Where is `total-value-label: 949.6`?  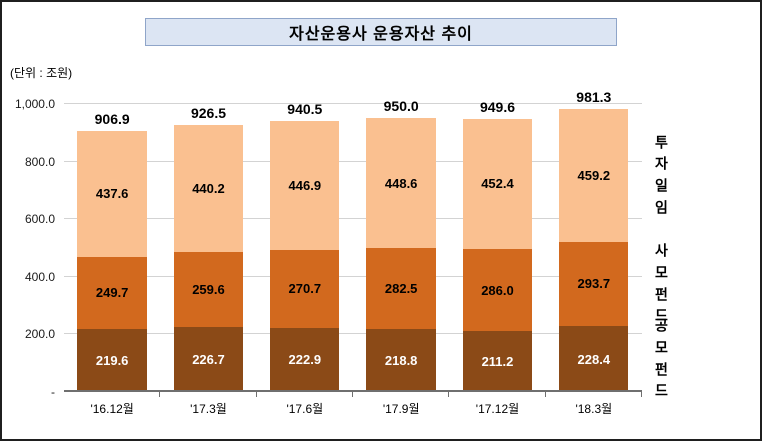
total-value-label: 949.6 is located at coordinates (497, 106).